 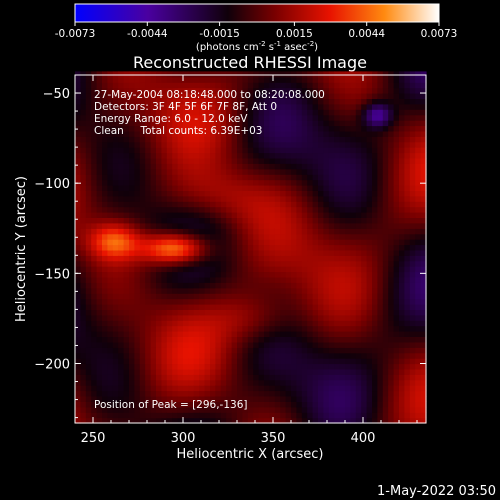 What do you see at coordinates (56, 94) in the screenshot?
I see `y-tick-label: −50` at bounding box center [56, 94].